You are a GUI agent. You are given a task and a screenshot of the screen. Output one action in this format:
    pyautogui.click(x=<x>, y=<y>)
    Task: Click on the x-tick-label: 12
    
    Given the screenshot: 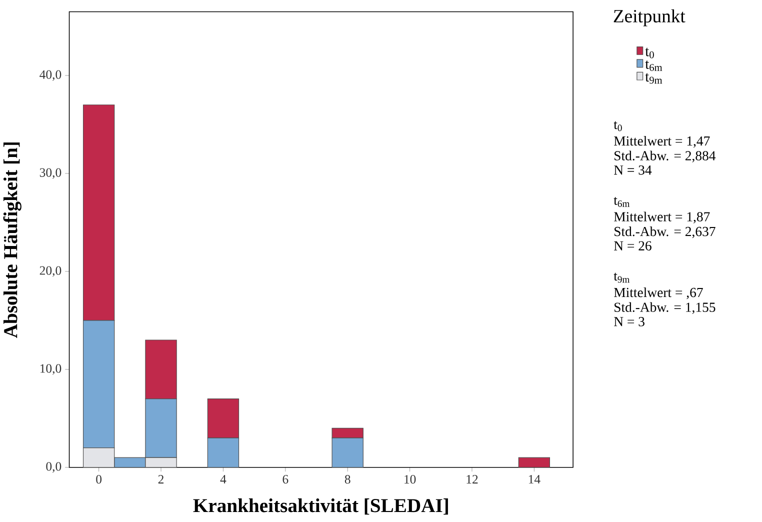 What is the action you would take?
    pyautogui.click(x=472, y=479)
    